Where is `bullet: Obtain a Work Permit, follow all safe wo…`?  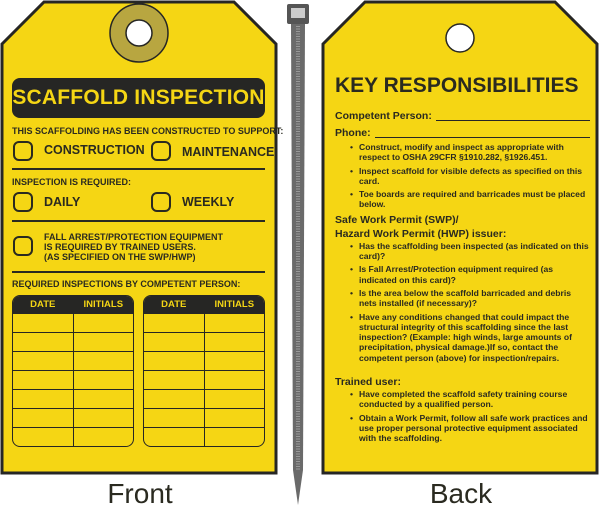 bullet: Obtain a Work Permit, follow all safe wo… is located at coordinates (470, 428).